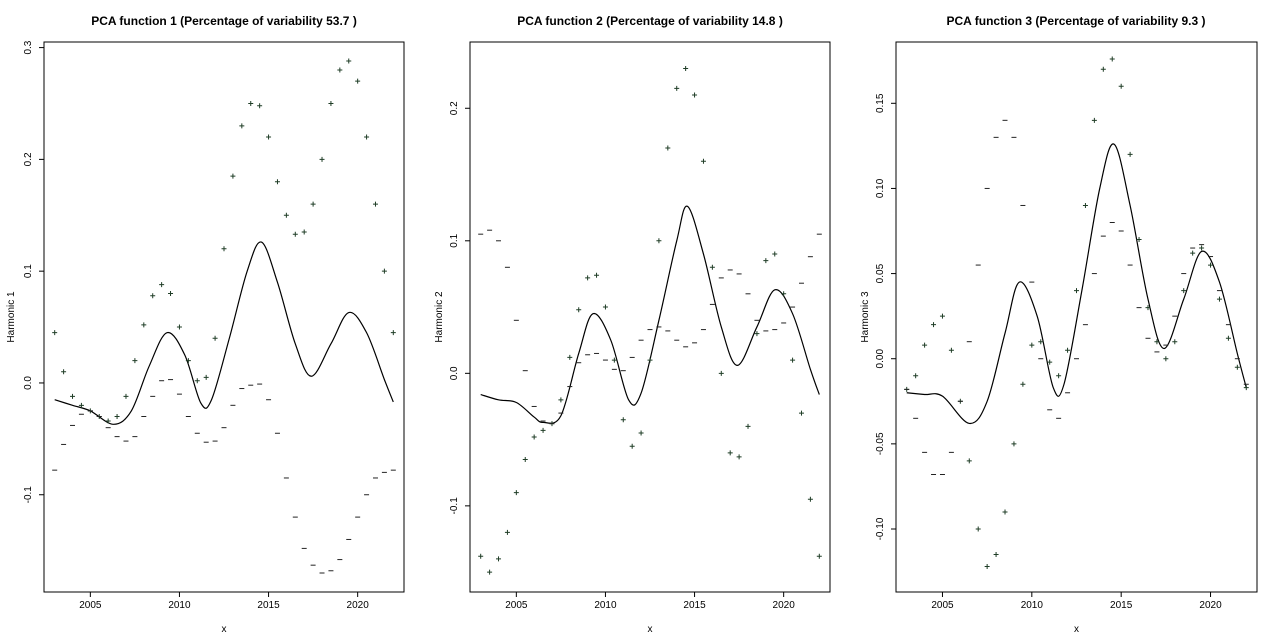 The image size is (1280, 644). I want to click on y-tick-label: -0.05, so click(880, 443).